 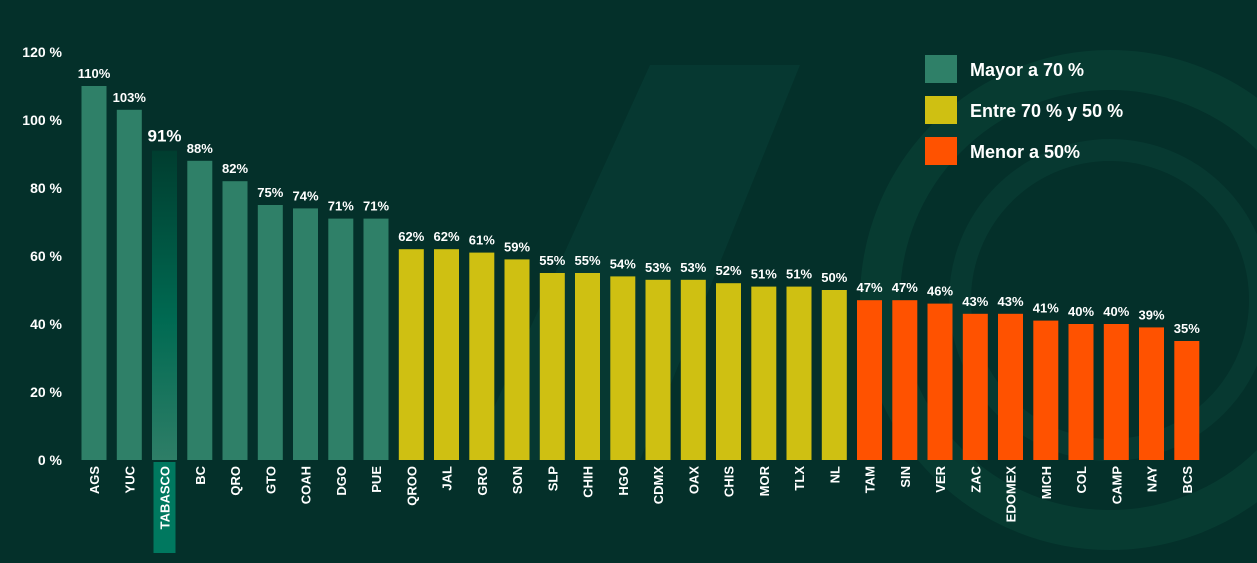 What do you see at coordinates (1187, 400) in the screenshot?
I see `bar-bcs` at bounding box center [1187, 400].